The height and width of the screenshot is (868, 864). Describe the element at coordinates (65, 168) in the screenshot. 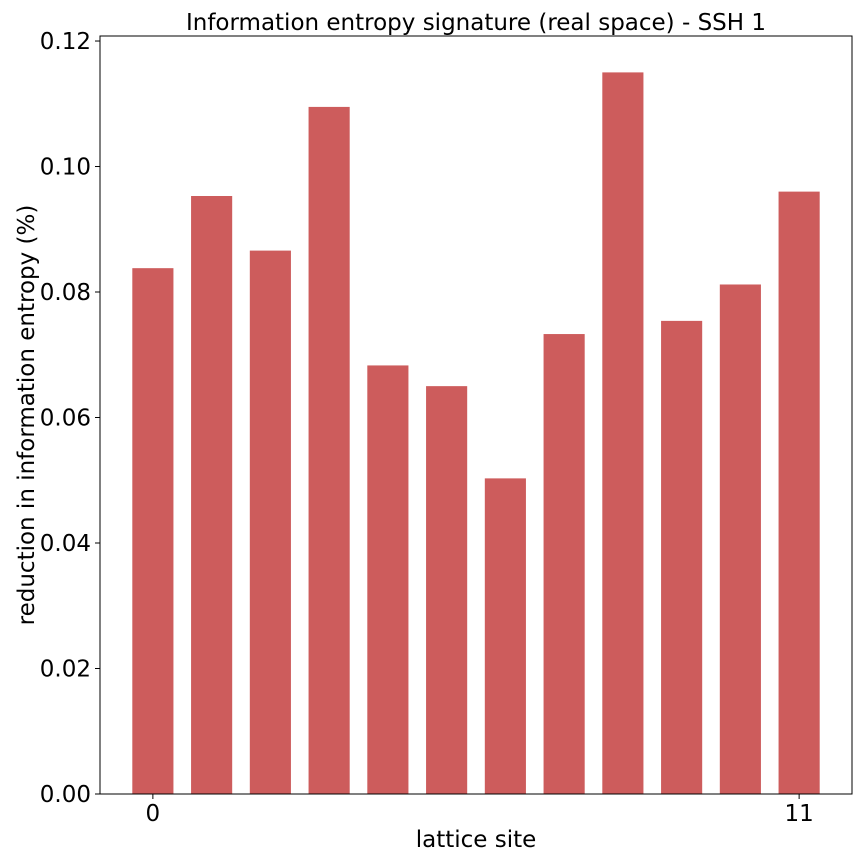

I see `y-tick-label: 0.10` at that location.